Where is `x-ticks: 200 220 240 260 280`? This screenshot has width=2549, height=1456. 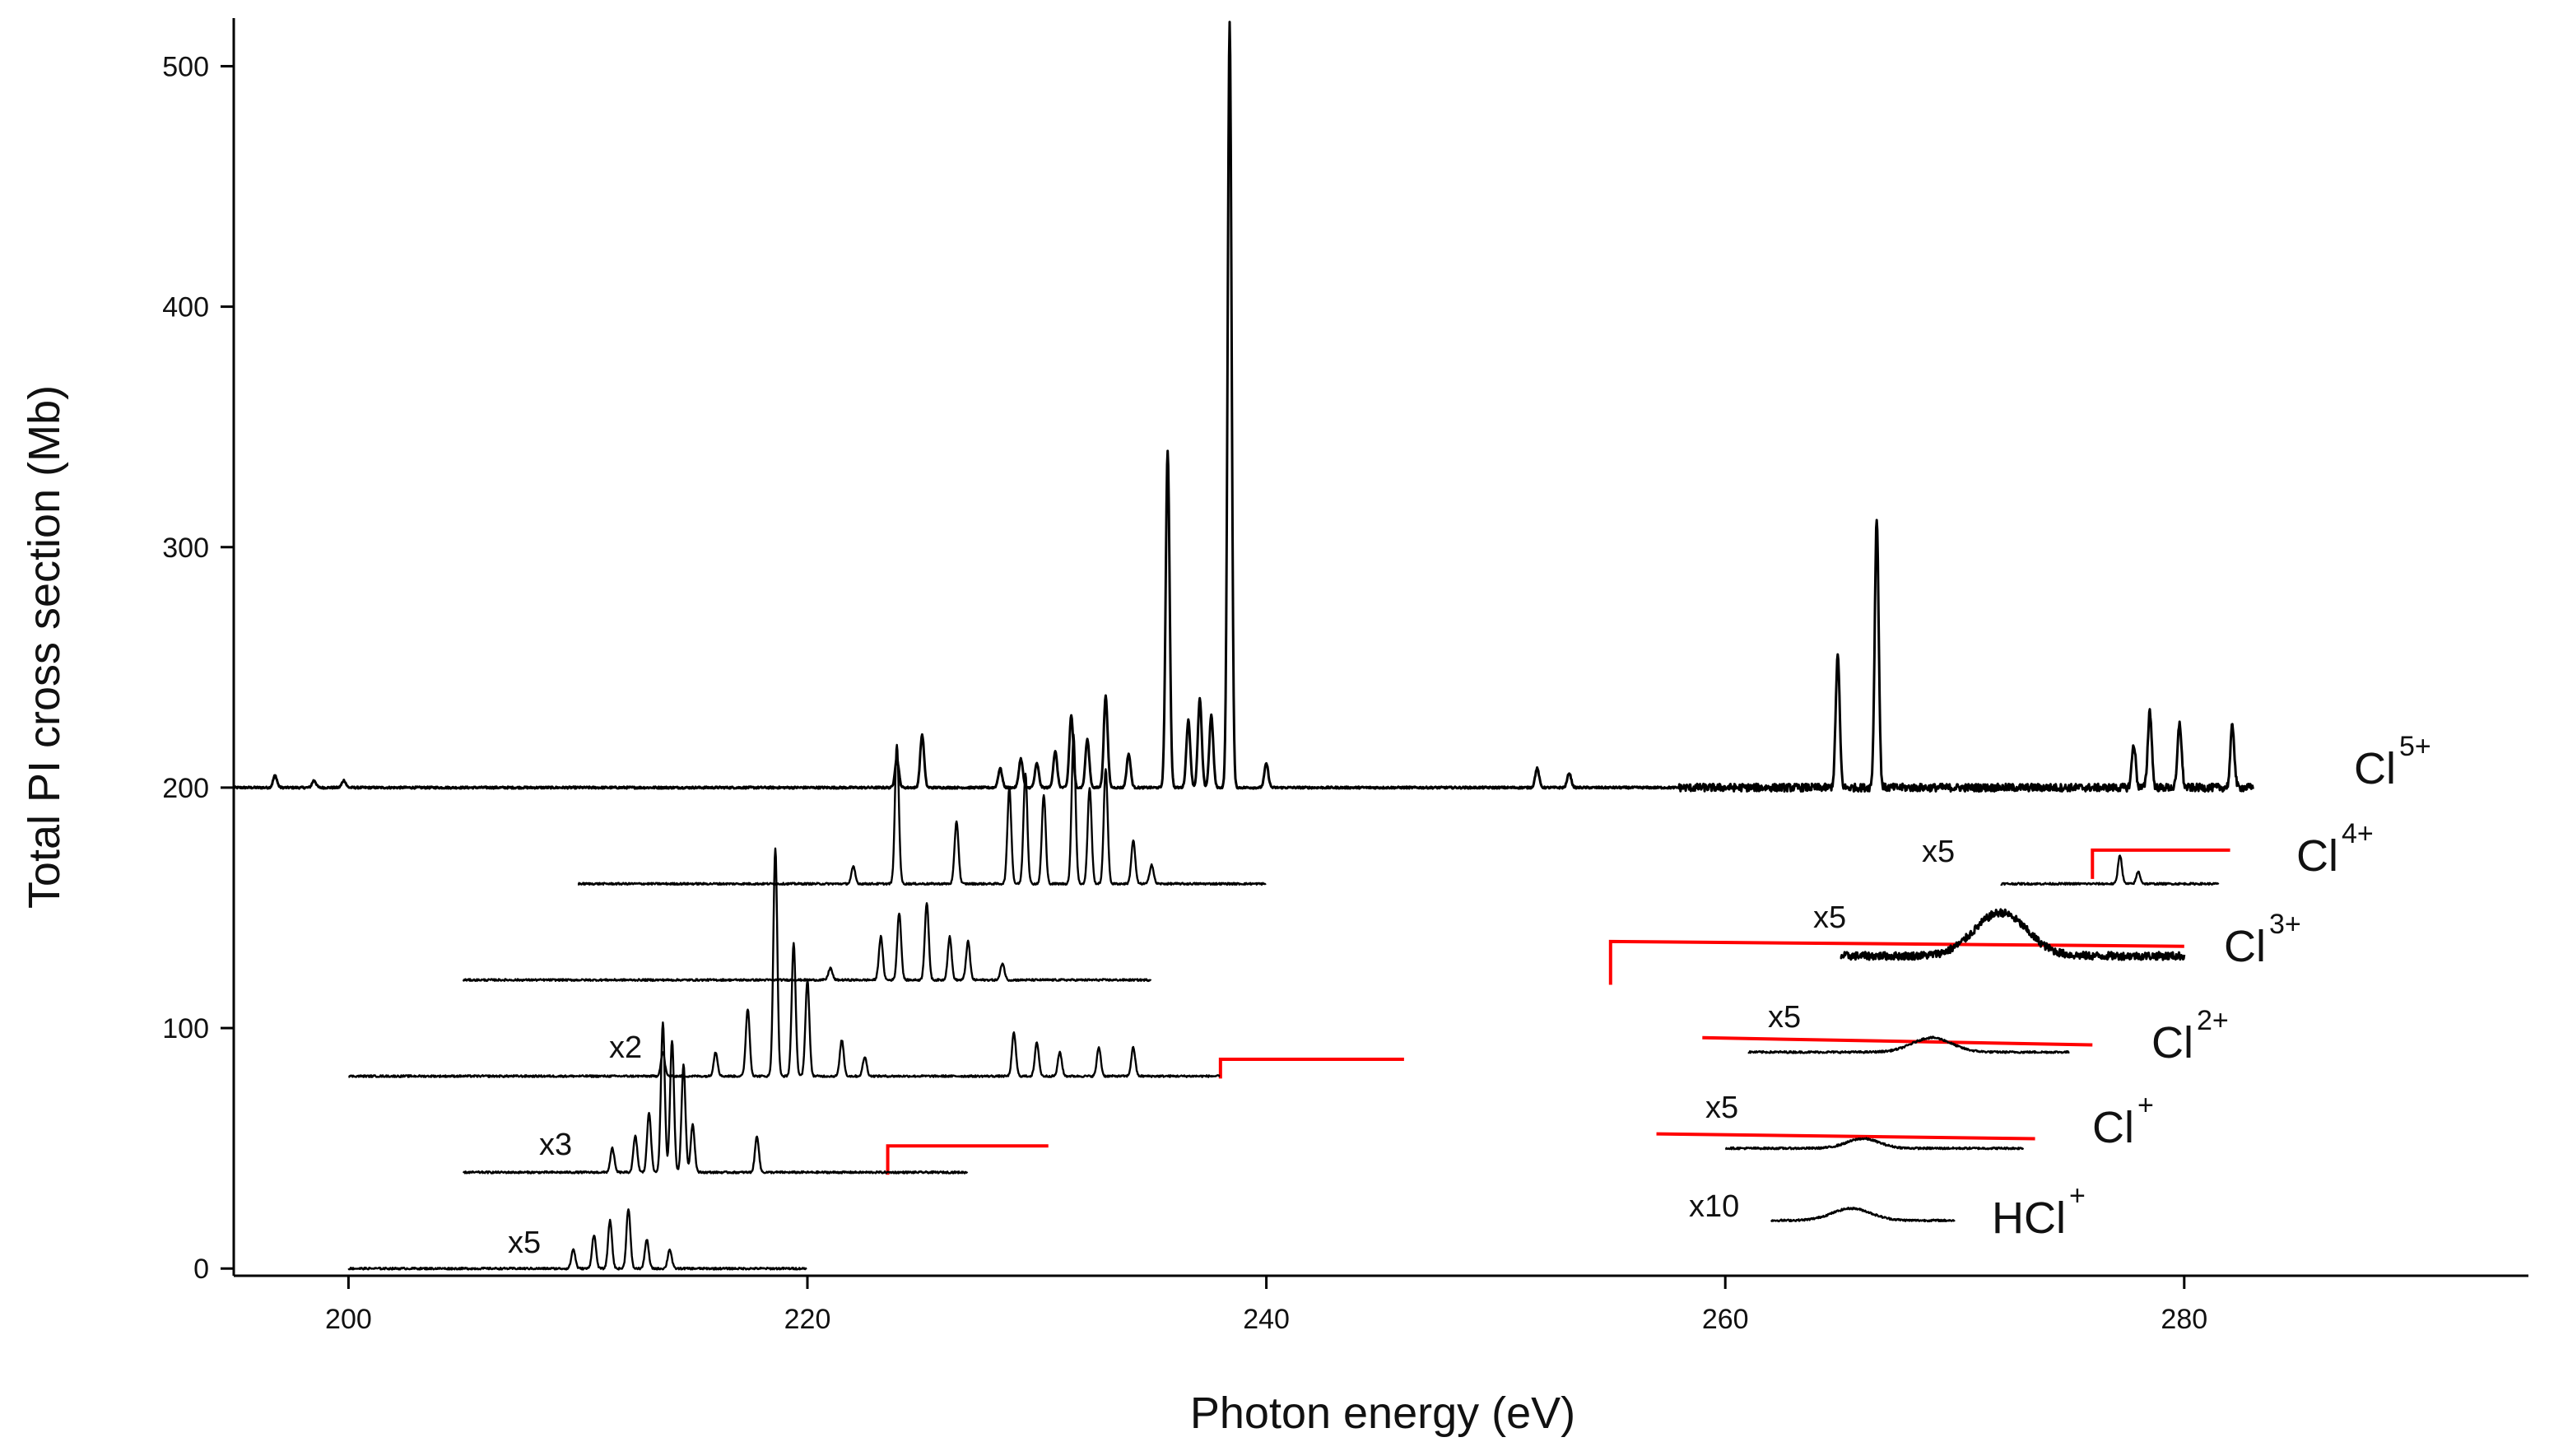
x-ticks: 200 220 240 260 280 is located at coordinates (1266, 1305).